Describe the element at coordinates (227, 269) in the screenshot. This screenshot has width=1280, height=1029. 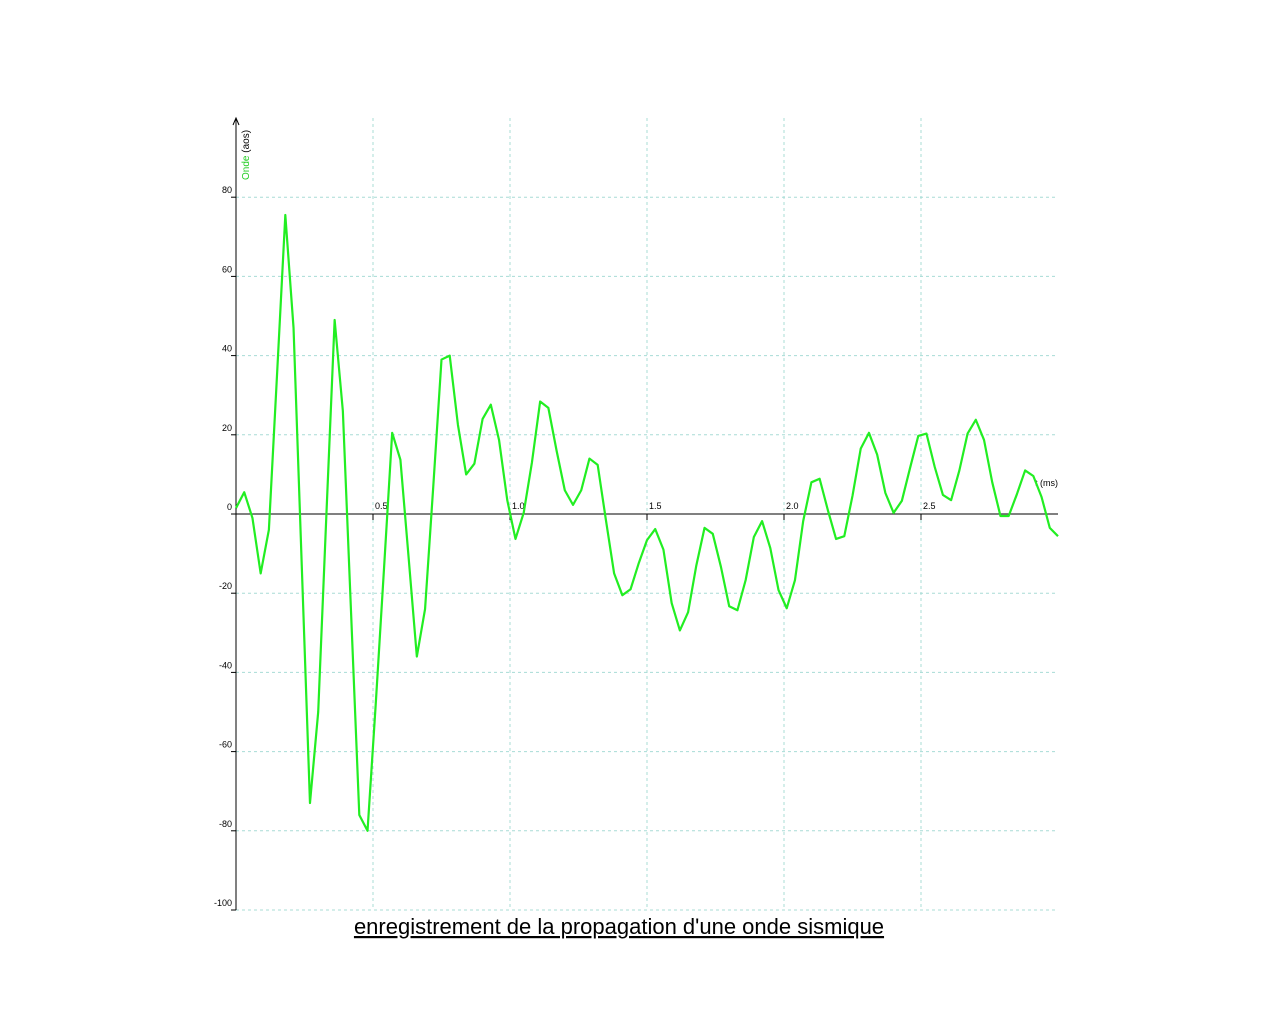
I see `y-tick-label: 60` at that location.